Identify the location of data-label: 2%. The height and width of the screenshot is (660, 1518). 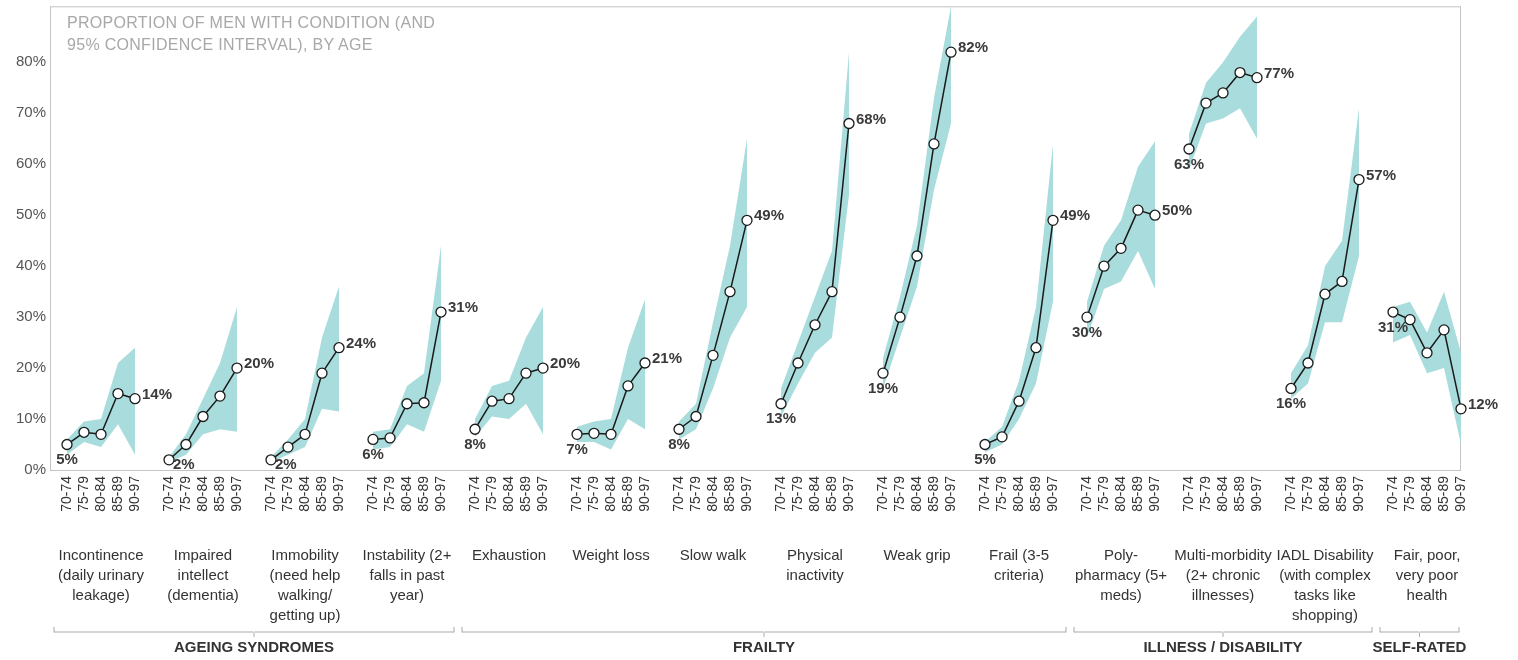
(184, 463).